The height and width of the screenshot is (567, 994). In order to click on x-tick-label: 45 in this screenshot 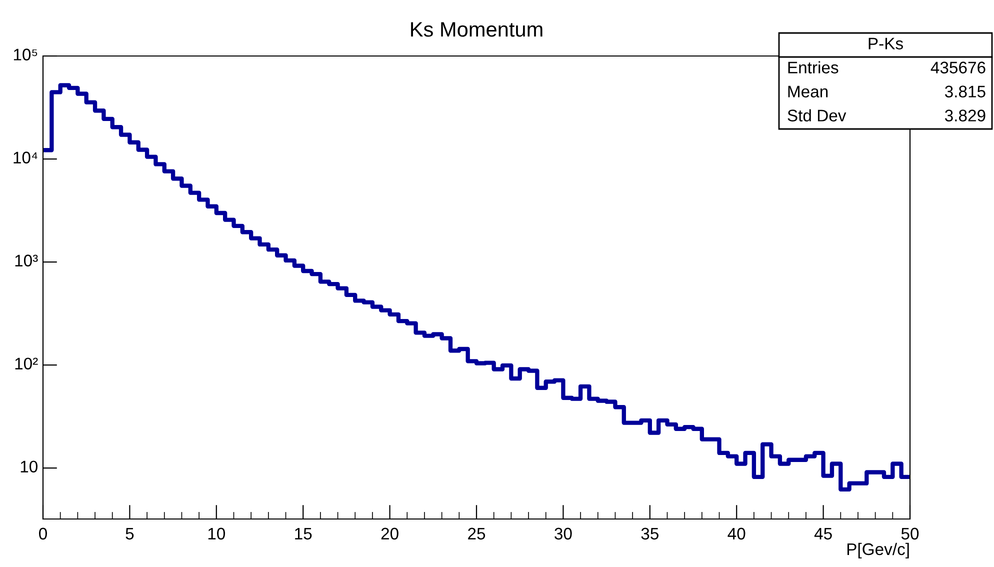, I will do `click(823, 534)`.